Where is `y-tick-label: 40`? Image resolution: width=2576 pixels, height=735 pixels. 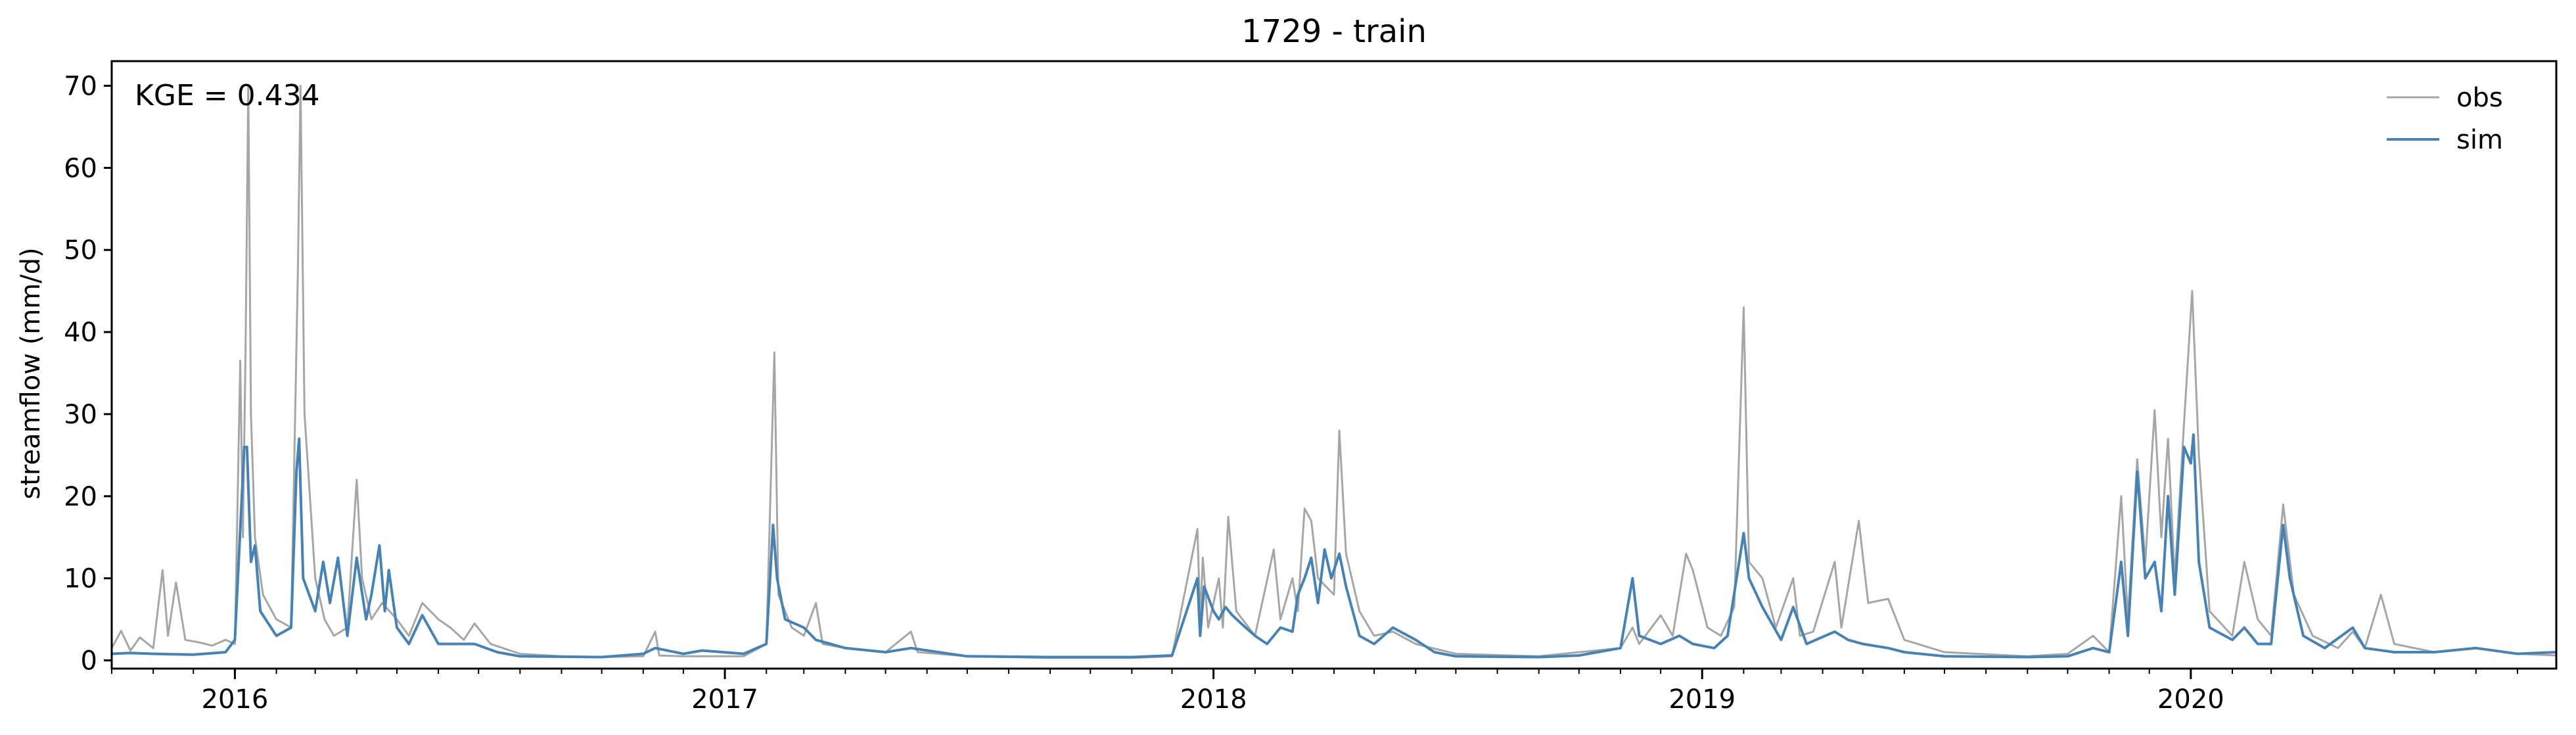
y-tick-label: 40 is located at coordinates (81, 333).